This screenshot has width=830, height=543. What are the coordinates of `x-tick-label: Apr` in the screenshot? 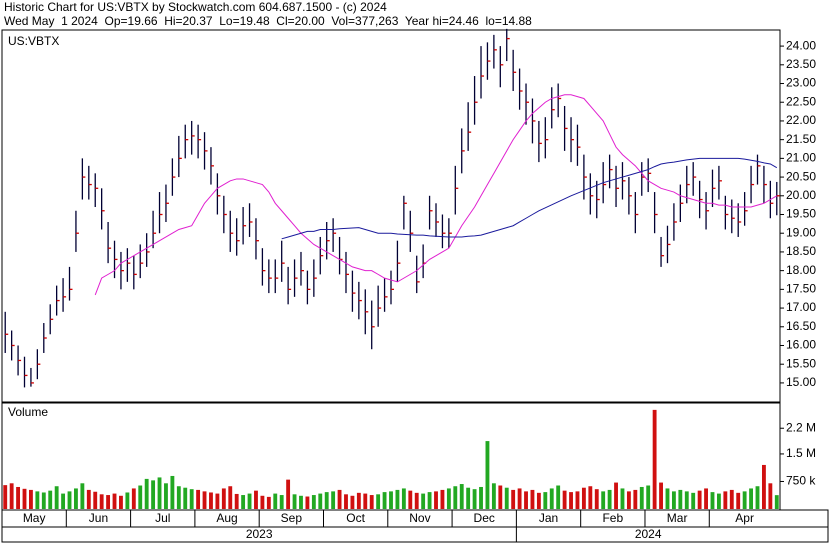 It's located at (744, 518).